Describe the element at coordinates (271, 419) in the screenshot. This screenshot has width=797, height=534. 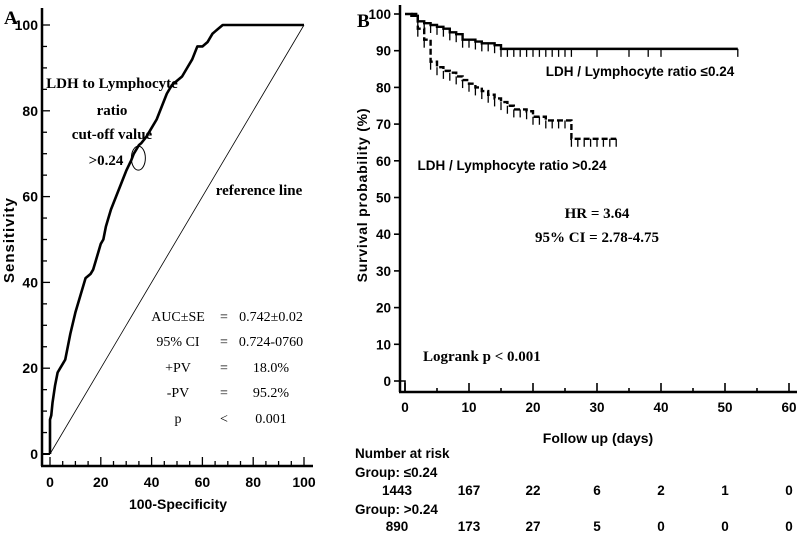
I see `stat-value: 0.001` at that location.